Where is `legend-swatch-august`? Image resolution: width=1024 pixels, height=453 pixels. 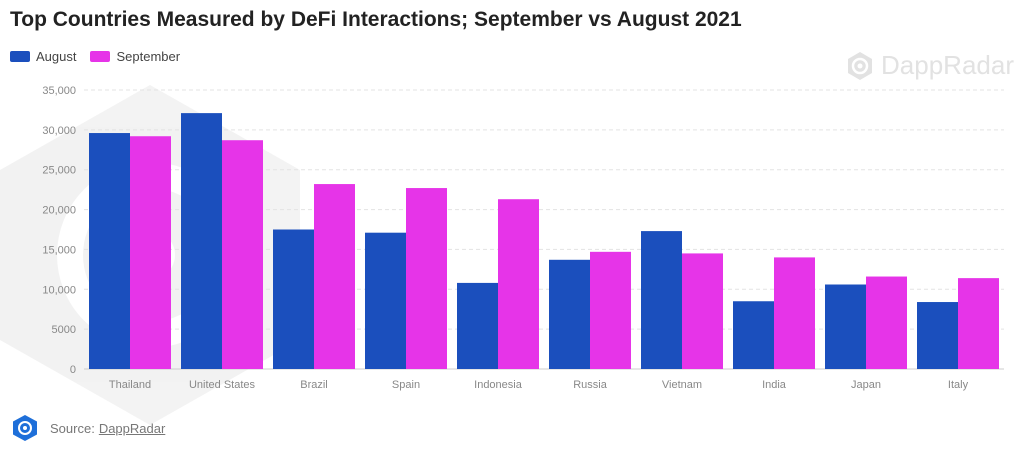
legend-swatch-august is located at coordinates (20, 56).